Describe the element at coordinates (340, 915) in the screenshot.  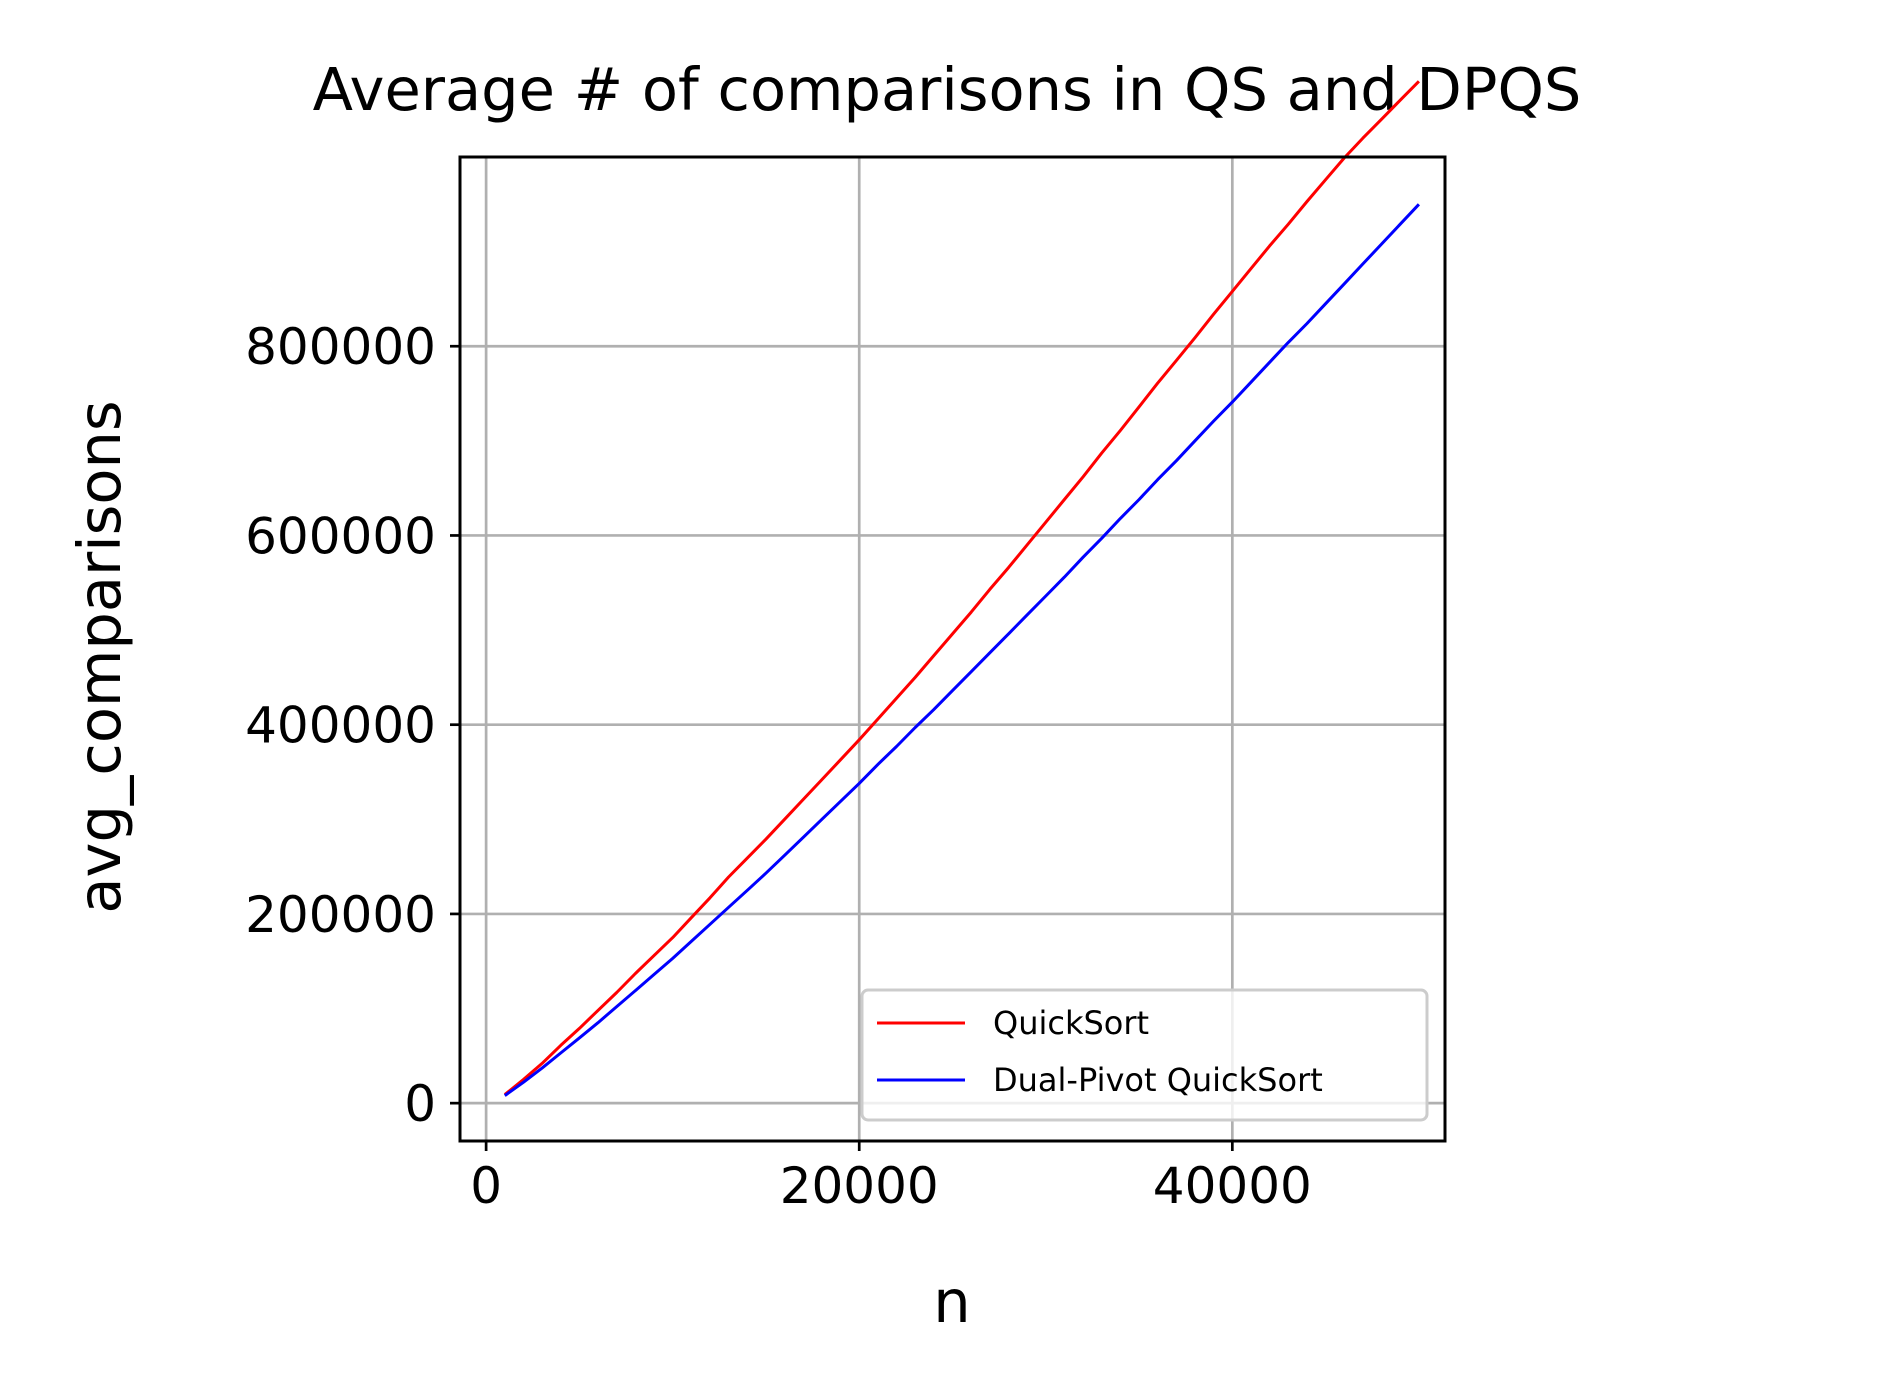
I see `y-tick-label: 200000` at that location.